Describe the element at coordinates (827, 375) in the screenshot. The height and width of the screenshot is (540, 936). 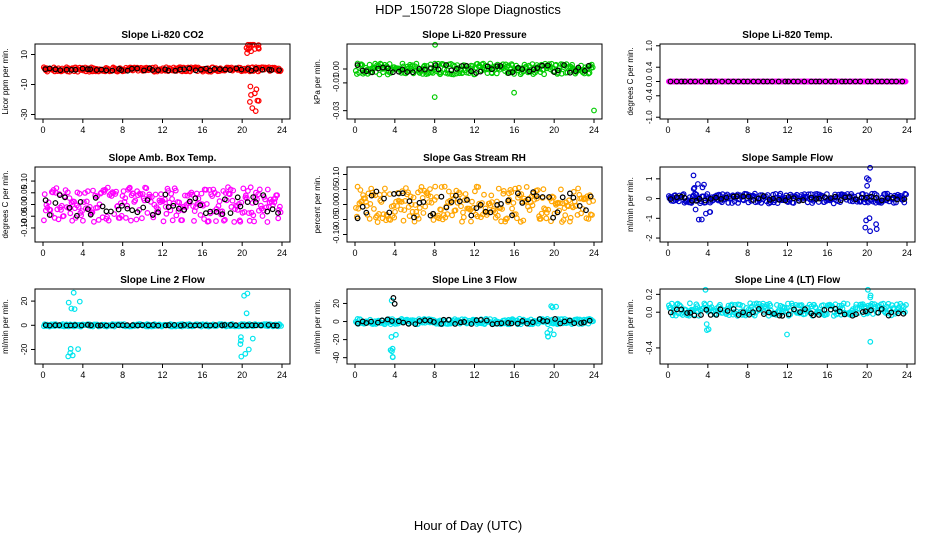
I see `x-tick-label: 16` at that location.